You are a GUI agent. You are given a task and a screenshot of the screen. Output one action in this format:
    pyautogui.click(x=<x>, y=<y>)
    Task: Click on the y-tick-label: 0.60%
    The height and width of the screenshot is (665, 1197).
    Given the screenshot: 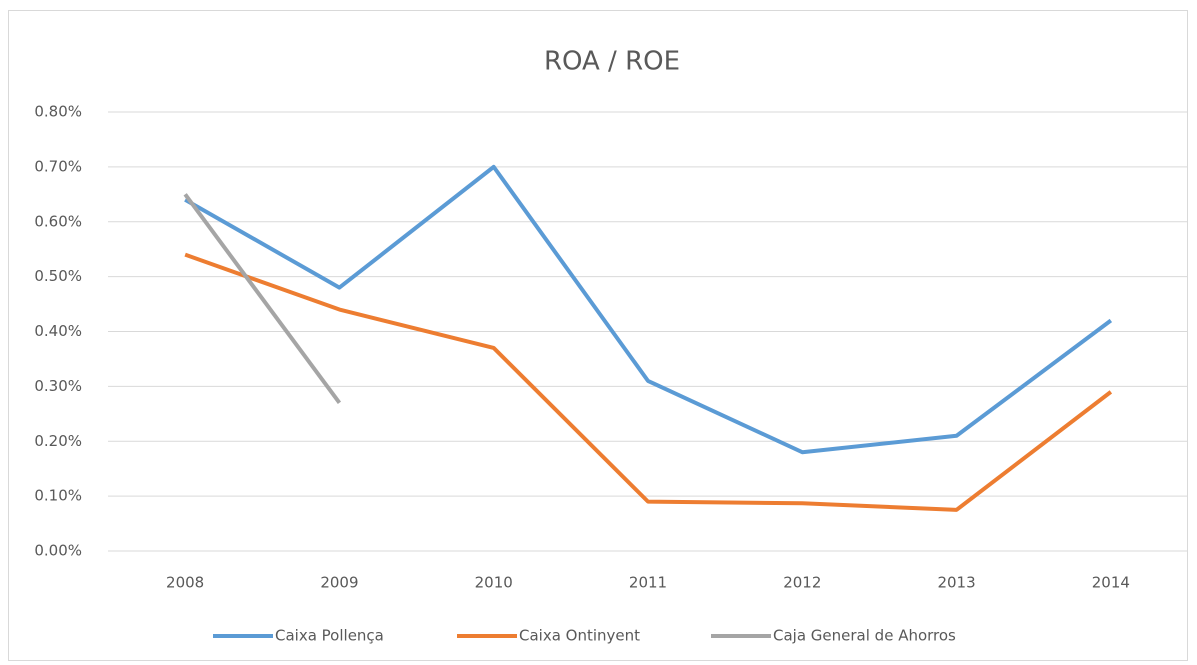 What is the action you would take?
    pyautogui.click(x=58, y=221)
    